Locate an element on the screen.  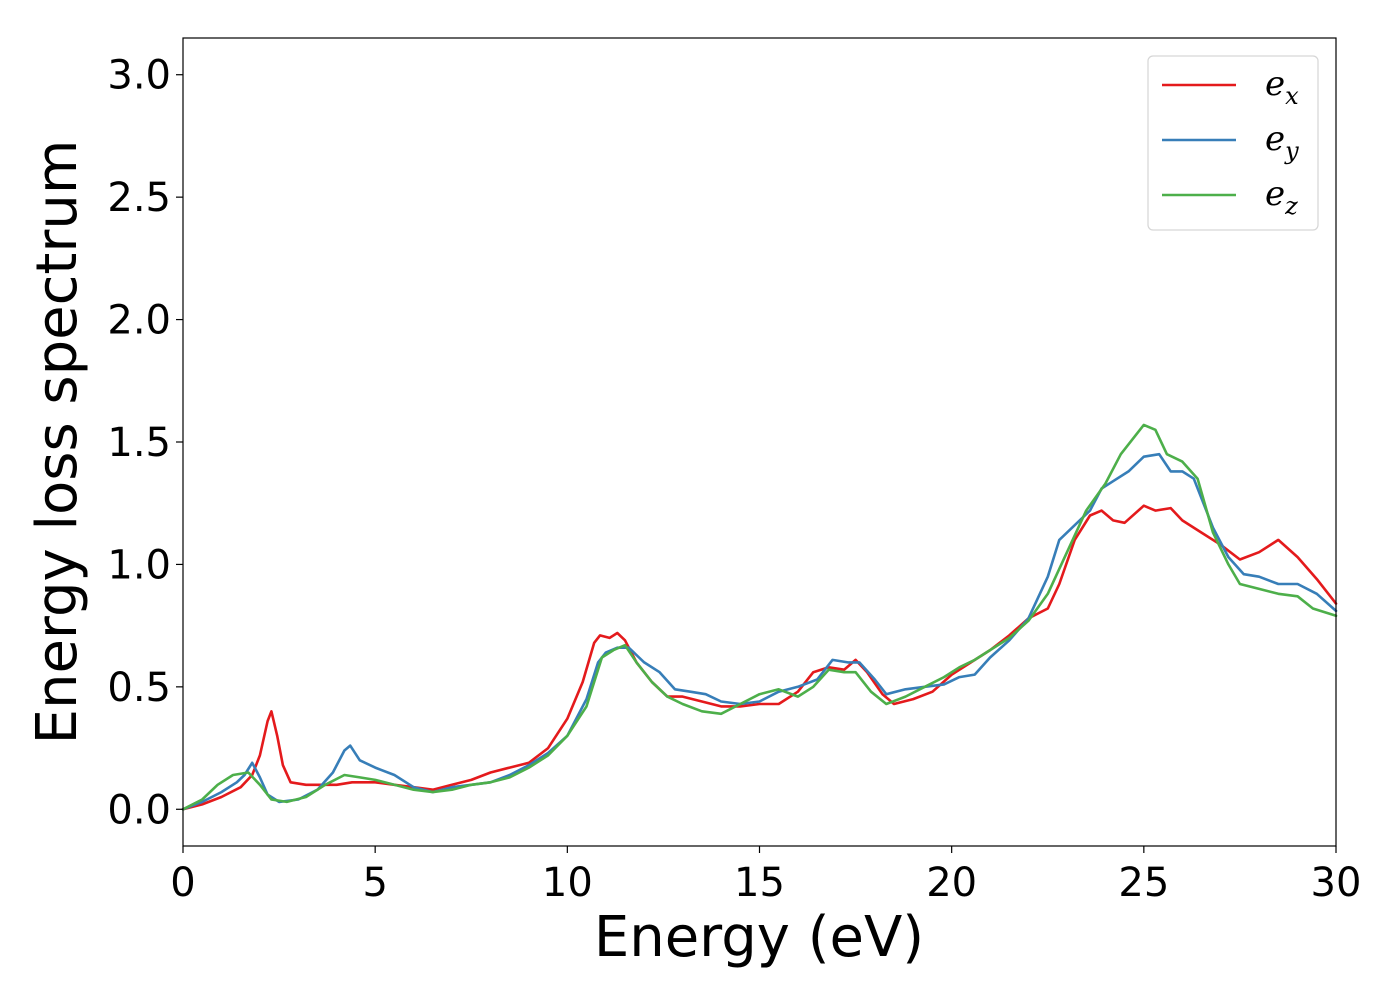
y-axis: 0.0 0.5 1.0 1.5 2.0 2.5 3.0 is located at coordinates (145, 443).